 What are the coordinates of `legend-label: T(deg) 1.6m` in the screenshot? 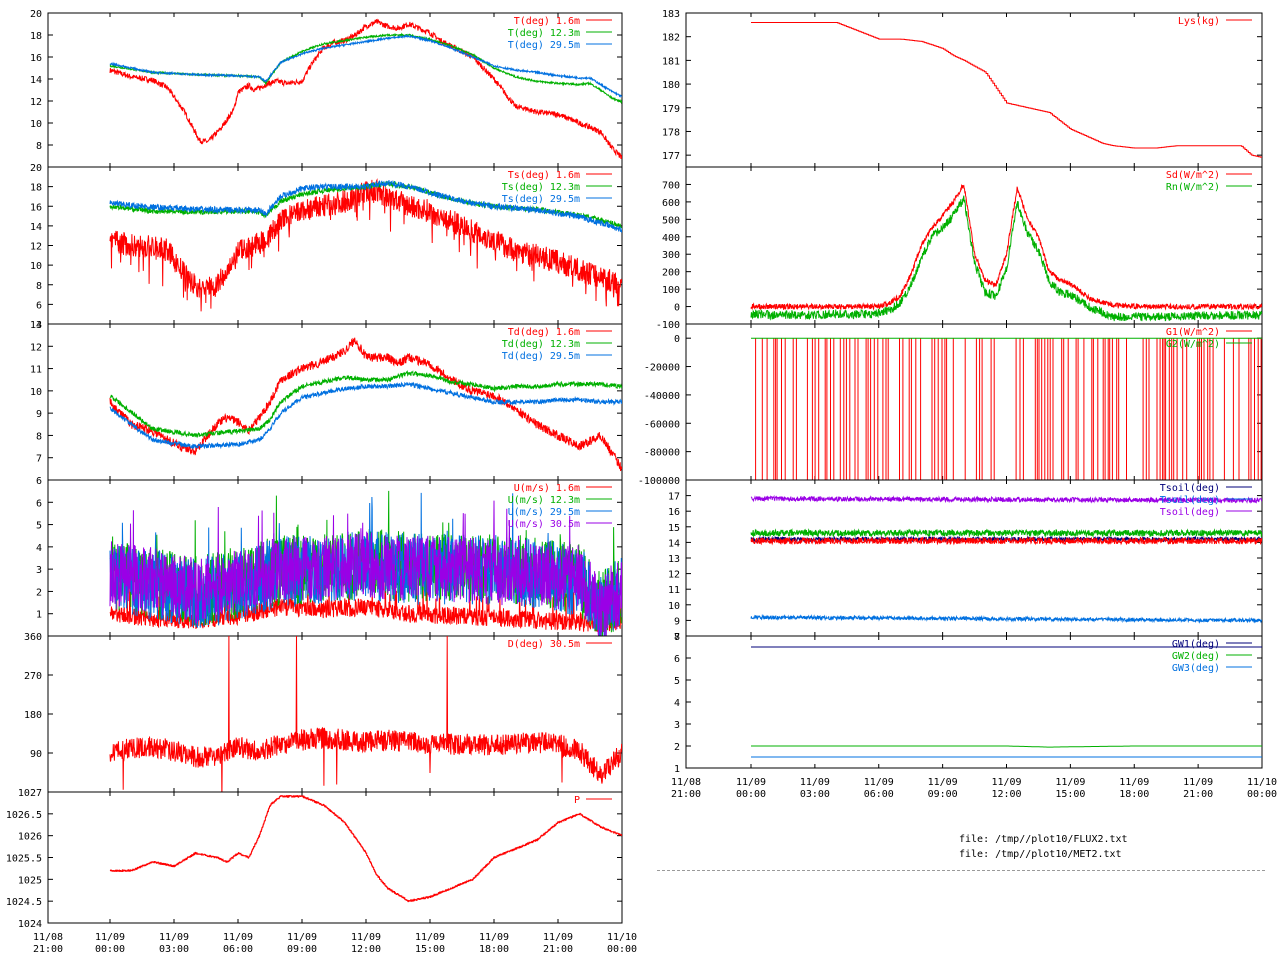 It's located at (547, 21).